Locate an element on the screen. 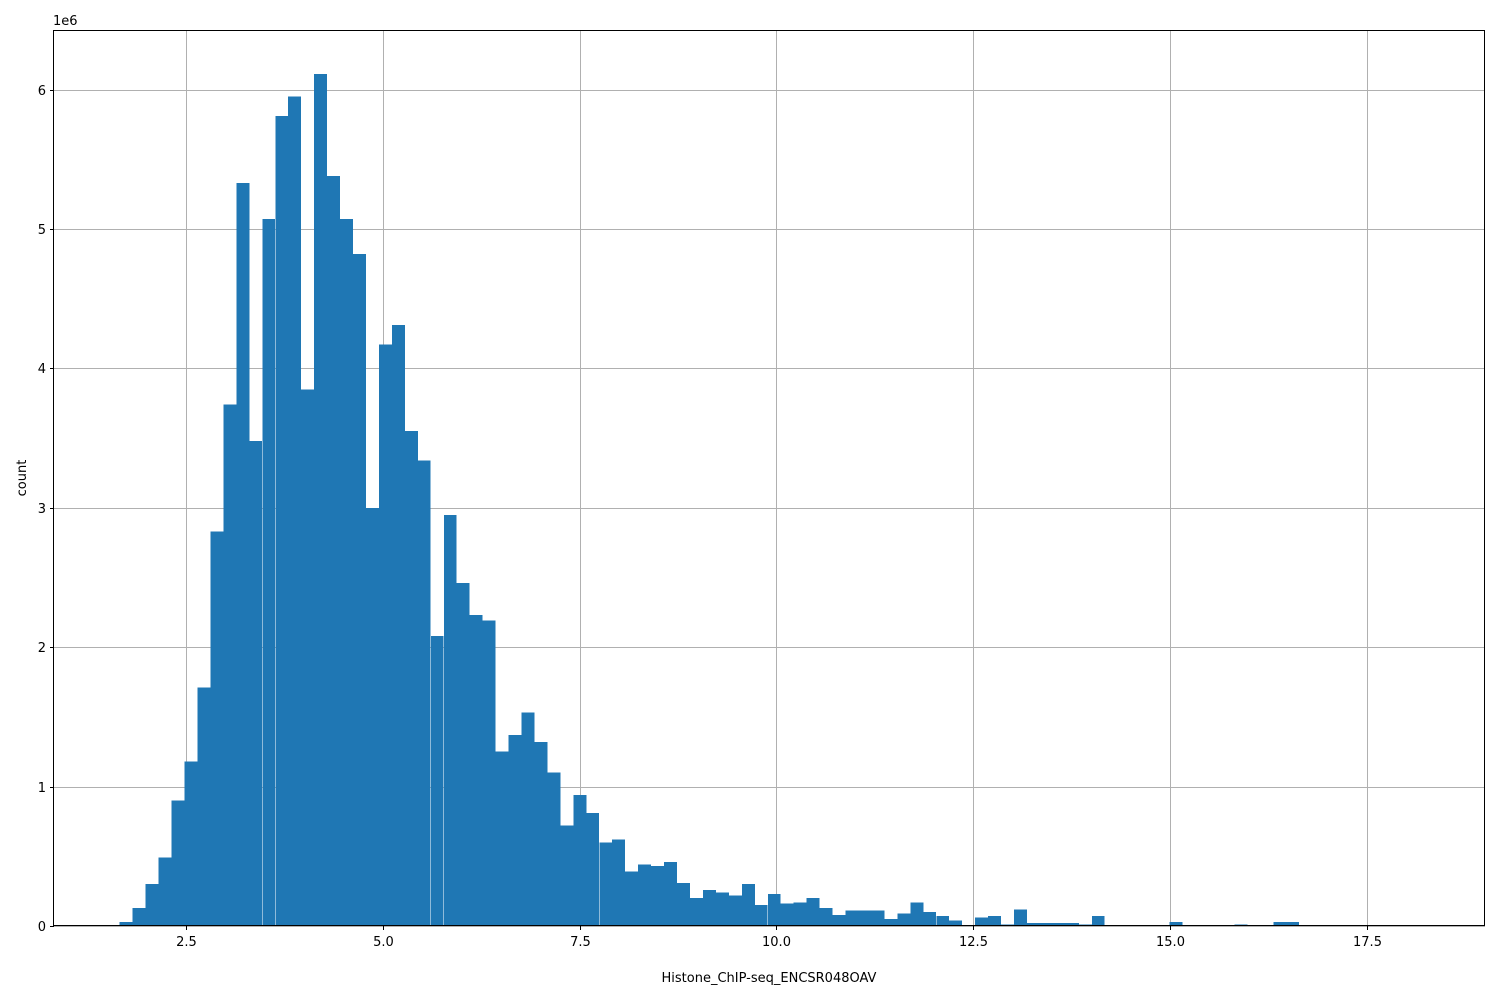  y-tick-label: 5 is located at coordinates (42, 230).